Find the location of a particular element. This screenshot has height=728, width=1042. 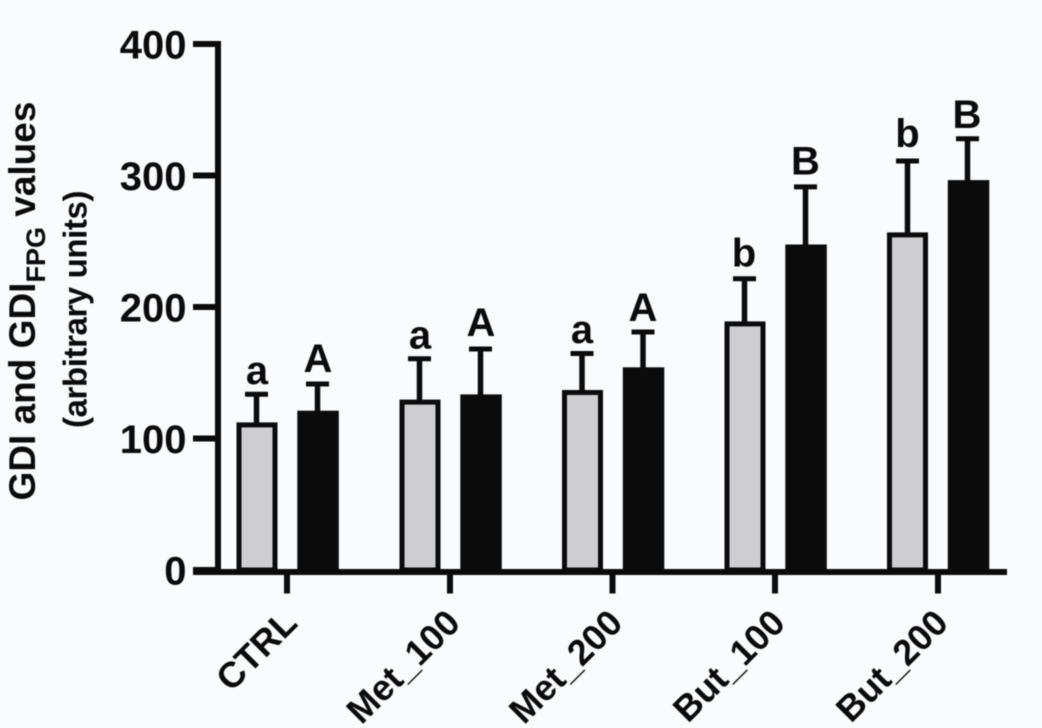

svg-text: 200 is located at coordinates (153, 309).